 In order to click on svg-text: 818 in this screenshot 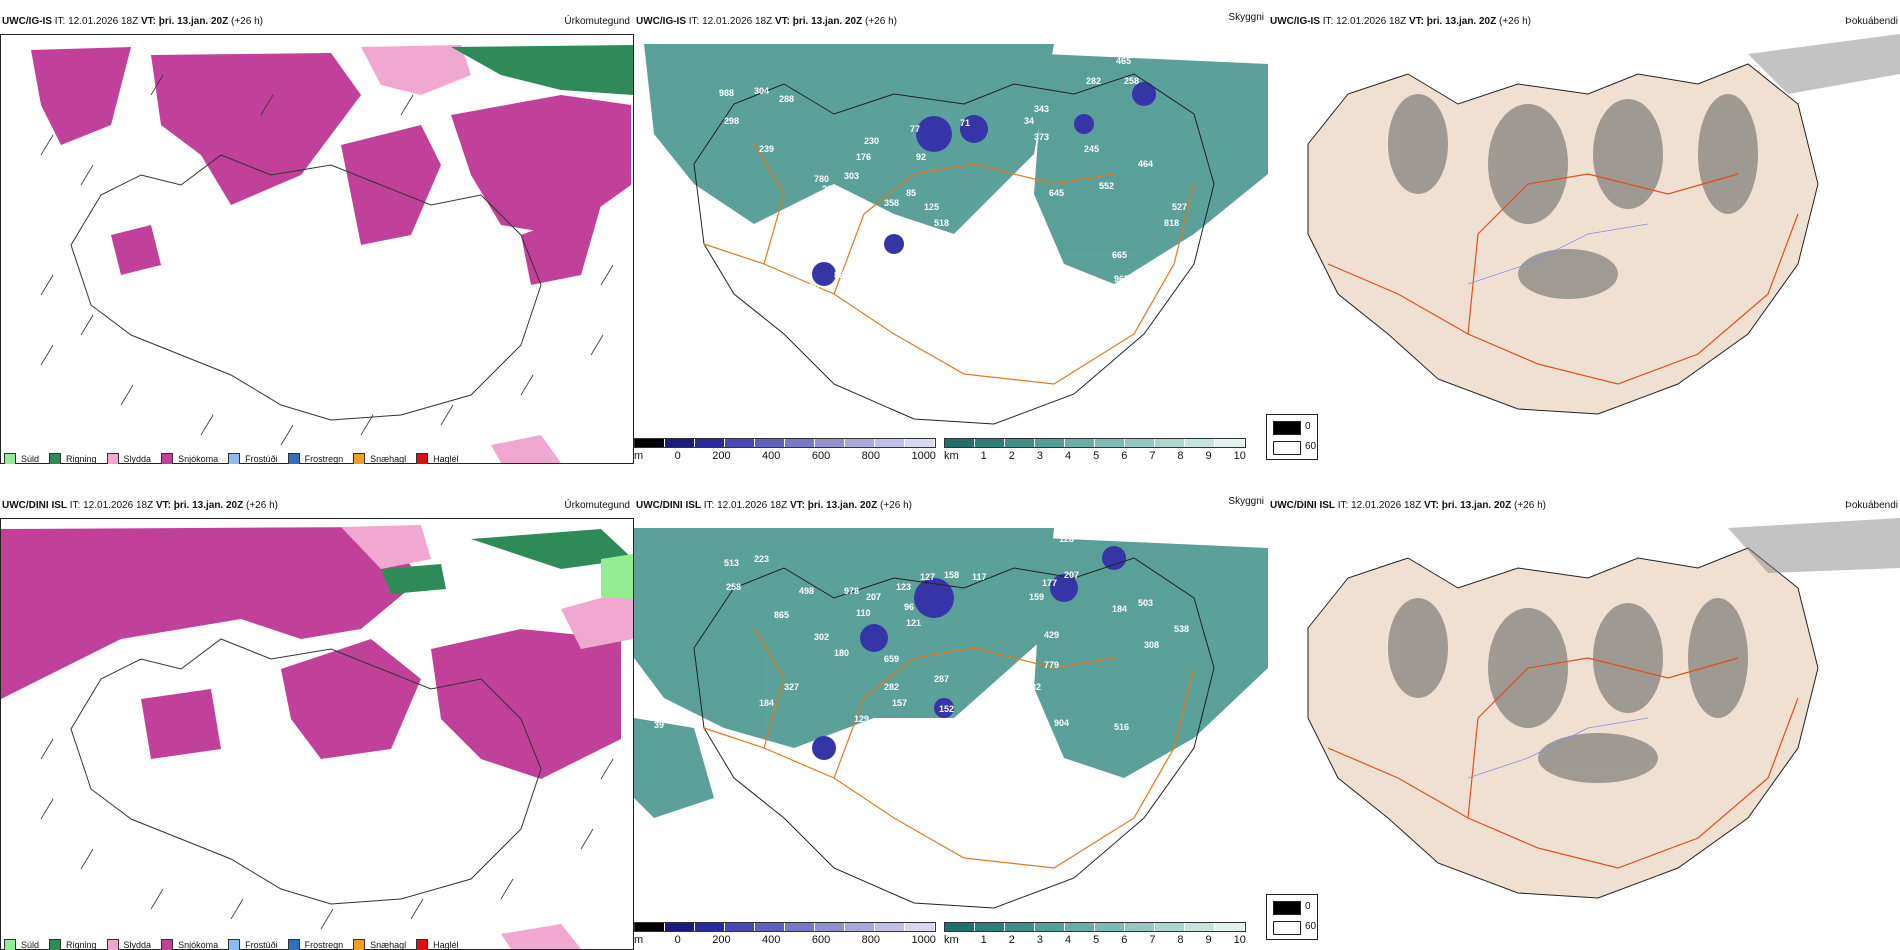, I will do `click(1171, 223)`.